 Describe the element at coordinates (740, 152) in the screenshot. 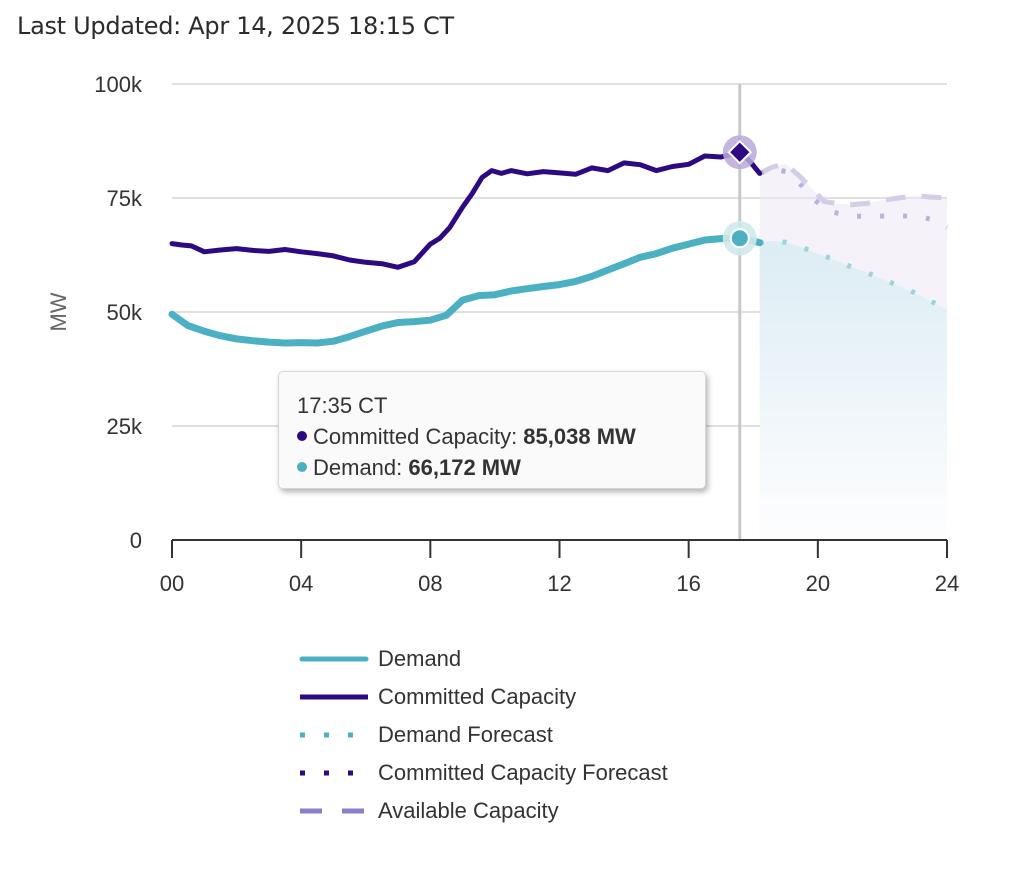

I see `committed-diamond-marker` at that location.